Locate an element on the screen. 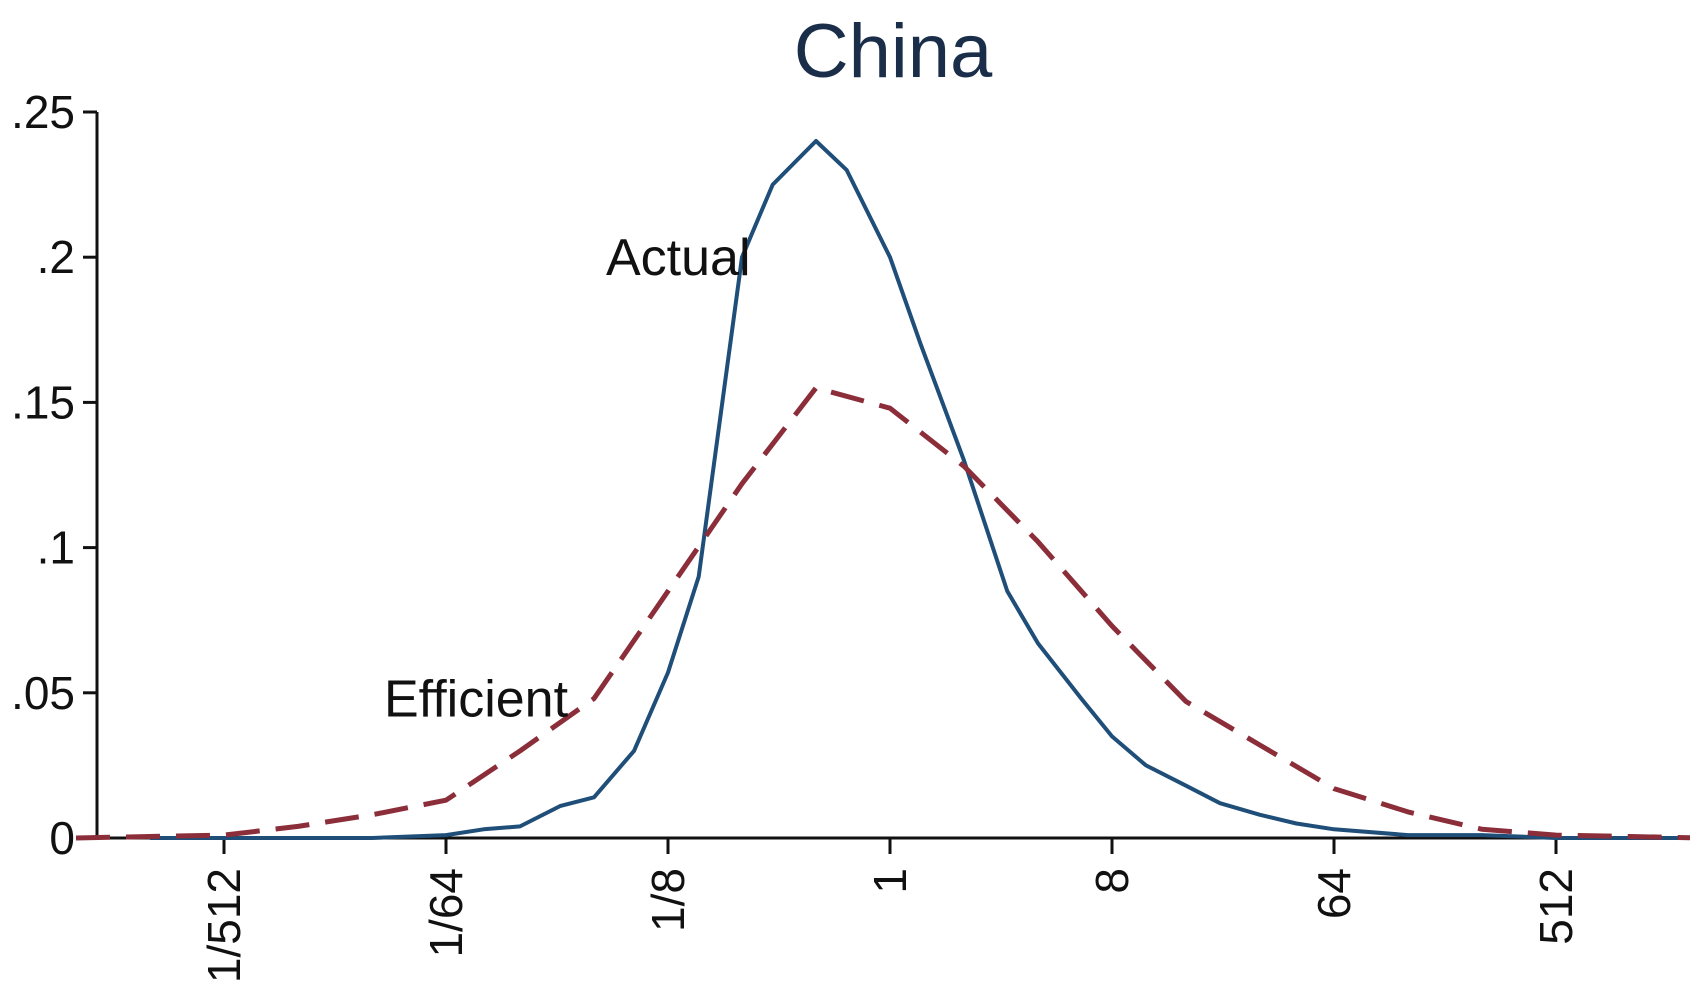  x-tick-label: 1/512 is located at coordinates (224, 925).